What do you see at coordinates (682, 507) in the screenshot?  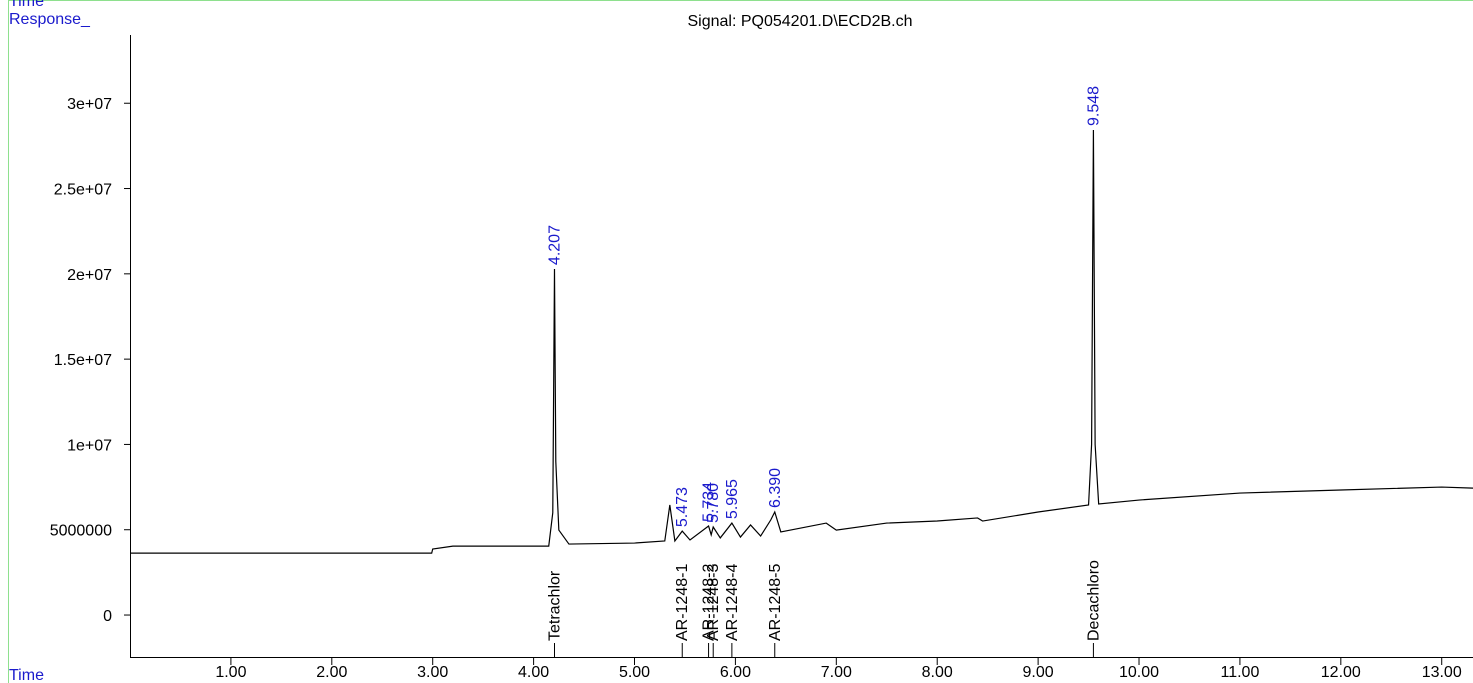 I see `peak-label: 5.473` at bounding box center [682, 507].